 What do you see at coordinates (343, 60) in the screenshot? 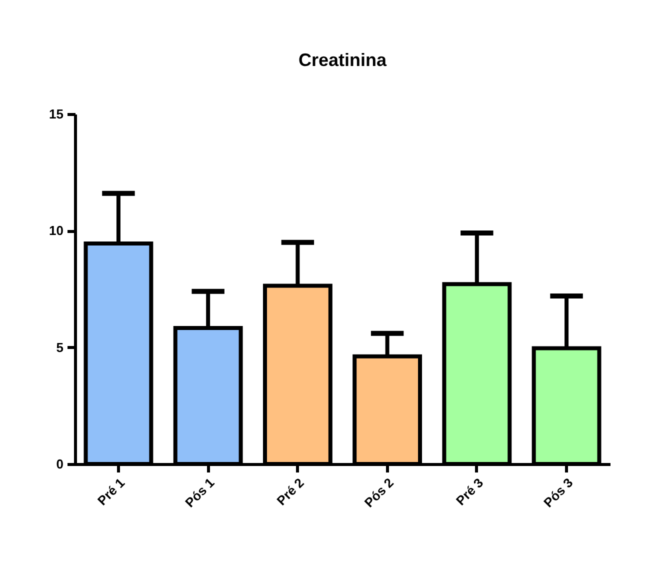
I see `chart-title: Creatinina` at bounding box center [343, 60].